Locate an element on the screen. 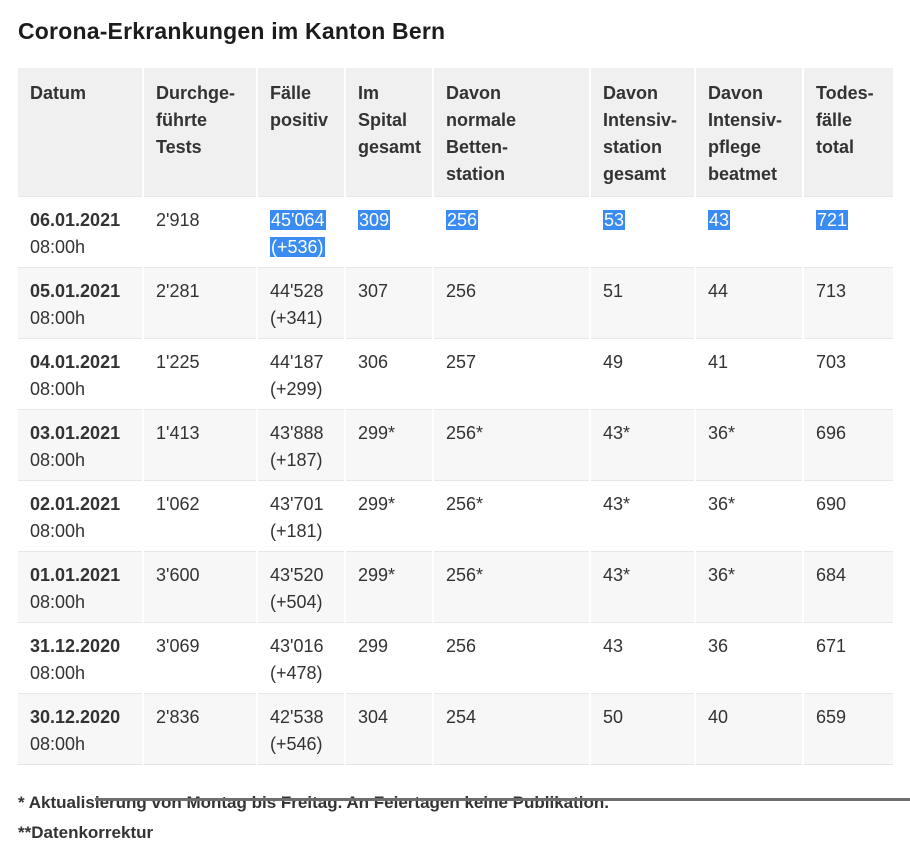 This screenshot has height=848, width=910. date-value: 31.12.2020 is located at coordinates (75, 646).